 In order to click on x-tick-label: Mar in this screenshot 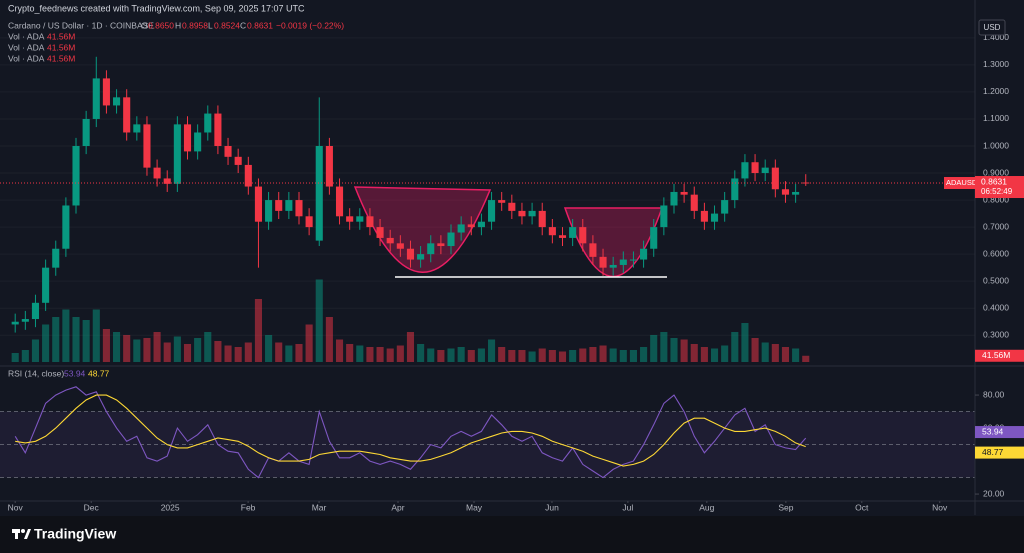, I will do `click(319, 507)`.